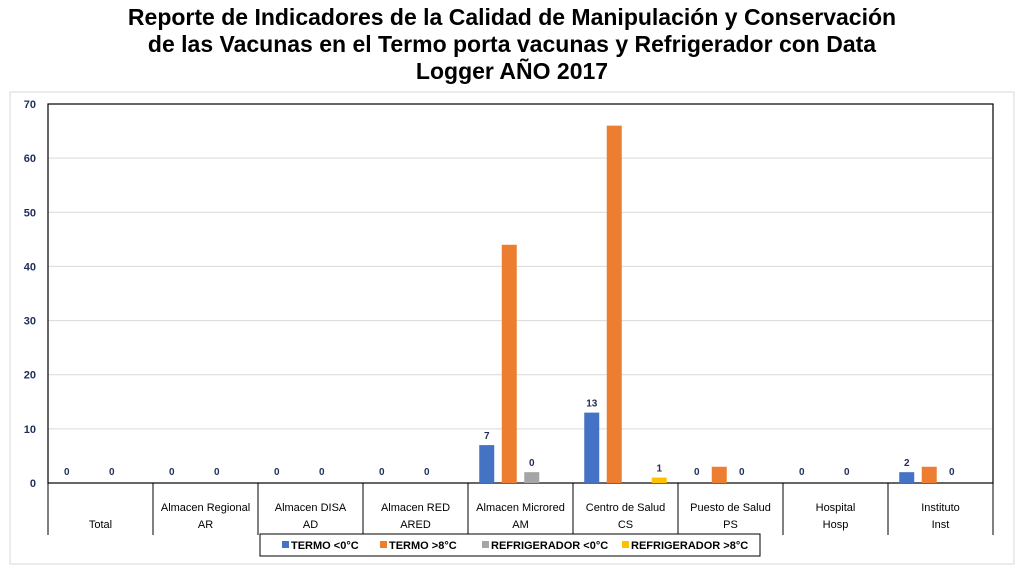  What do you see at coordinates (30, 322) in the screenshot?
I see `y-tick-label: 30` at bounding box center [30, 322].